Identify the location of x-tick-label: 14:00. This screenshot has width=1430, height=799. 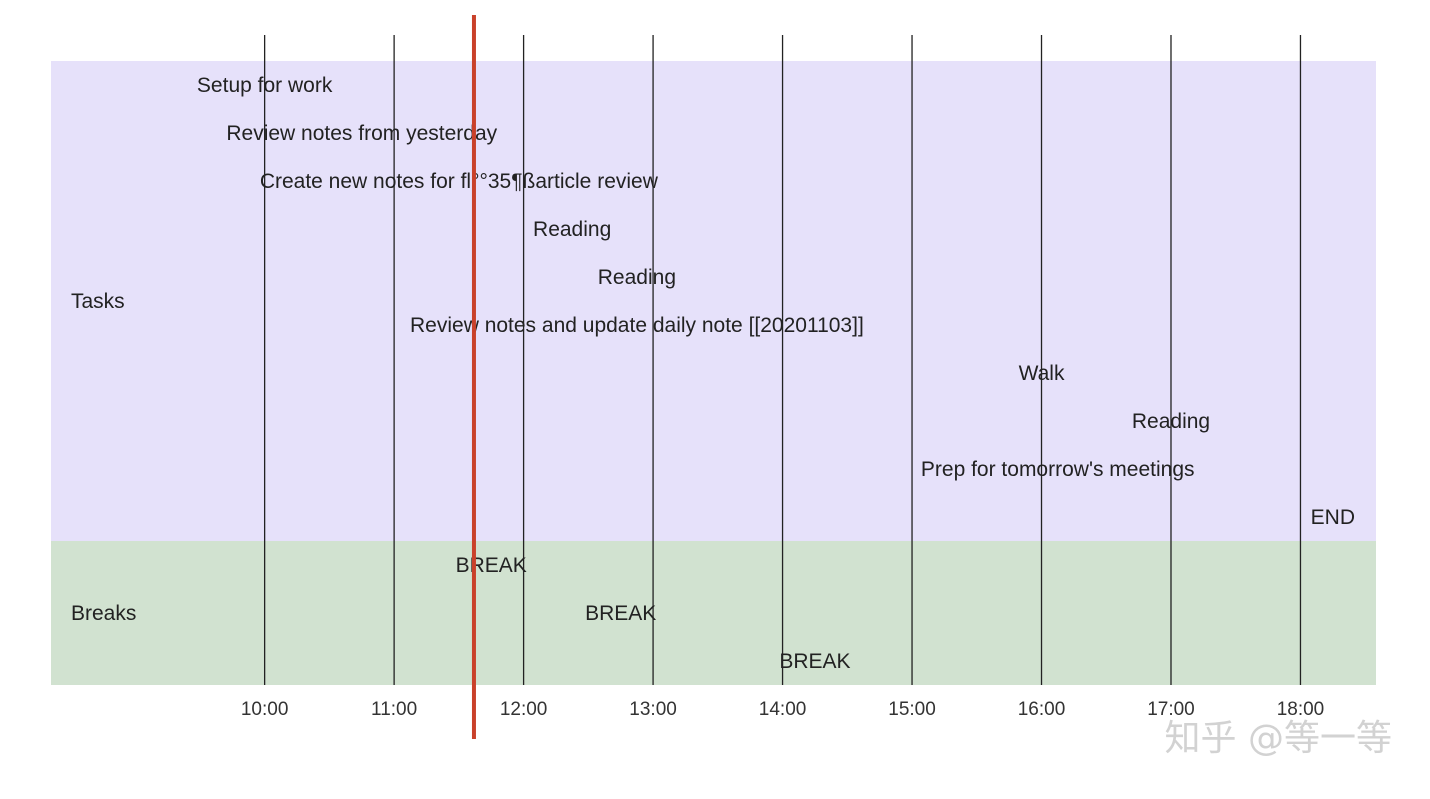
(783, 709).